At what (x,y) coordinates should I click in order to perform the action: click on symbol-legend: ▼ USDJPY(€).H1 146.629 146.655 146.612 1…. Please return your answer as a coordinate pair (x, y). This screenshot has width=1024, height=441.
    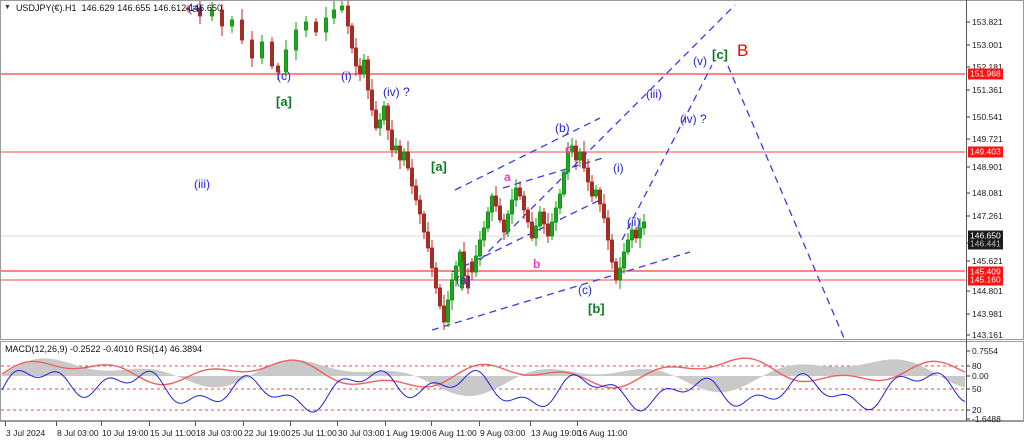
    Looking at the image, I should click on (113, 7).